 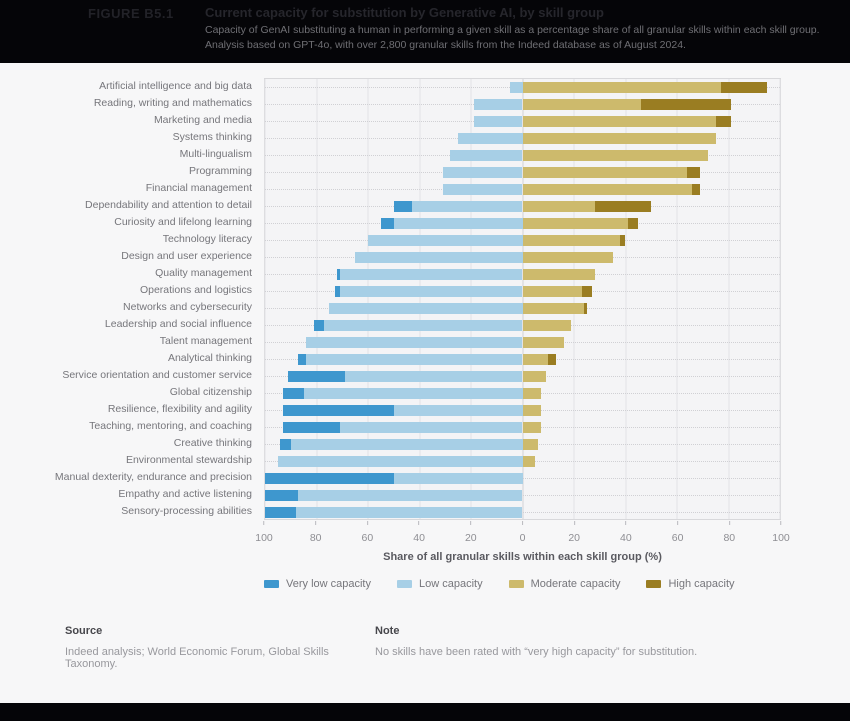 What do you see at coordinates (387, 631) in the screenshot?
I see `note-label: Note` at bounding box center [387, 631].